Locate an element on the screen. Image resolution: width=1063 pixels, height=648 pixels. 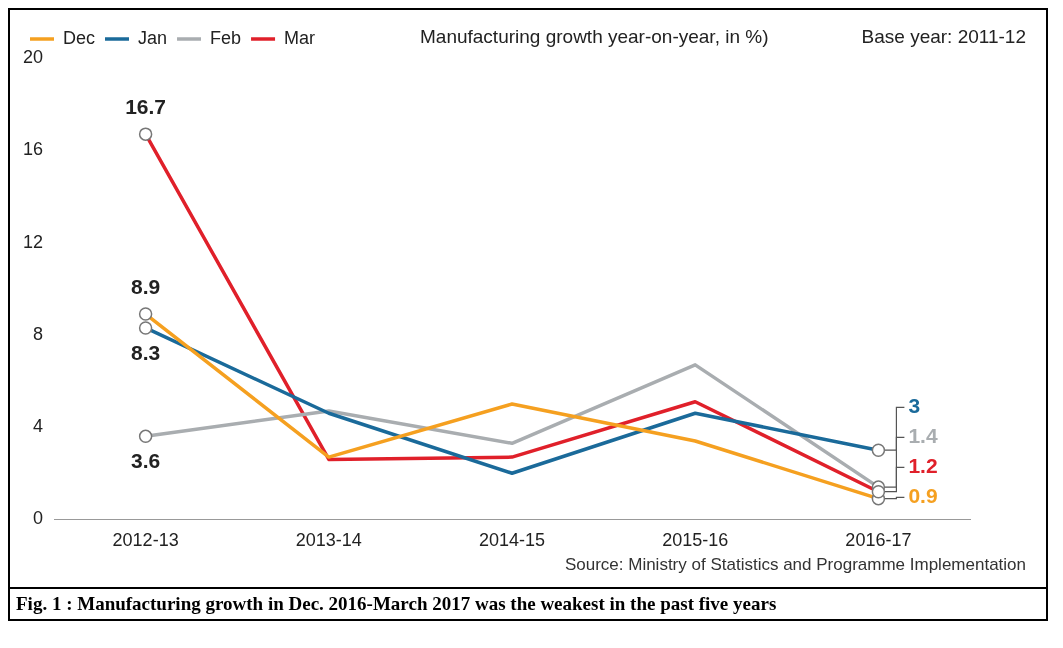
y-tick-label: 16 is located at coordinates (33, 149).